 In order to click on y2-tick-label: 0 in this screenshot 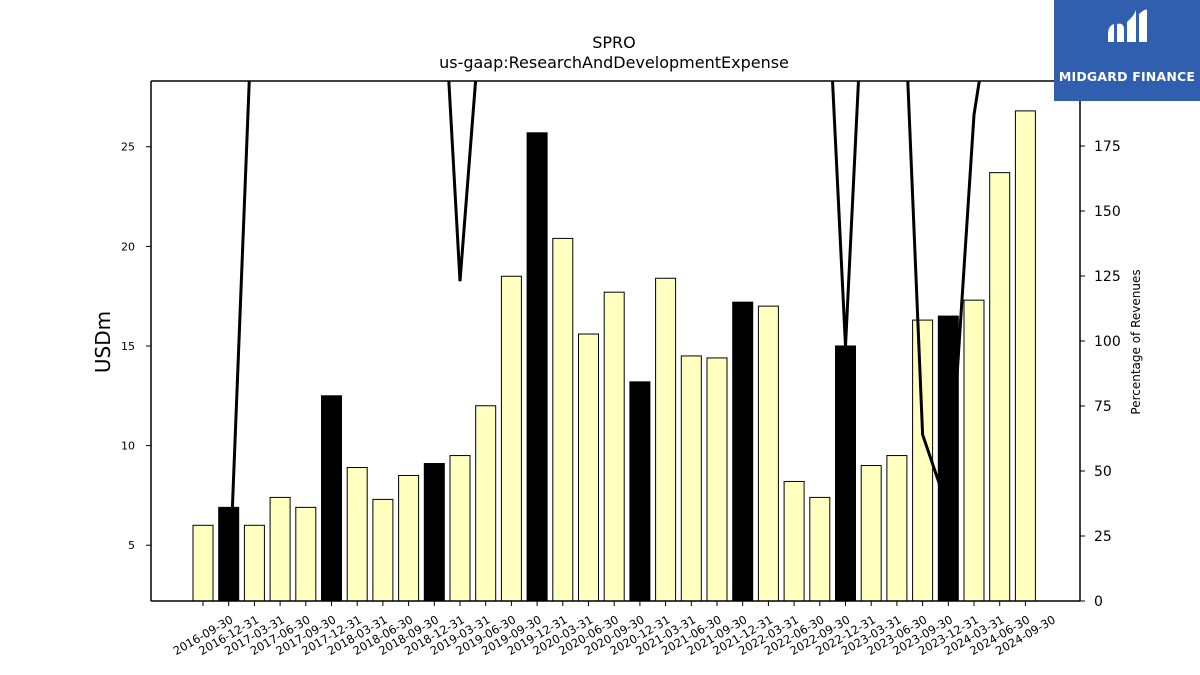, I will do `click(1098, 602)`.